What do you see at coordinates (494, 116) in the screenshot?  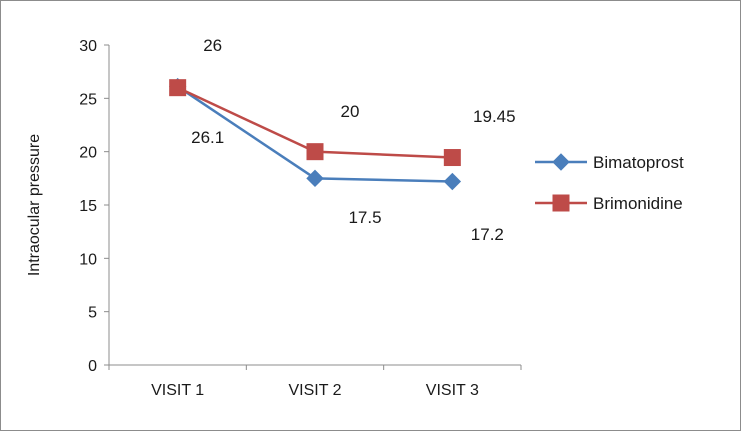 I see `data-label: 19.45` at bounding box center [494, 116].